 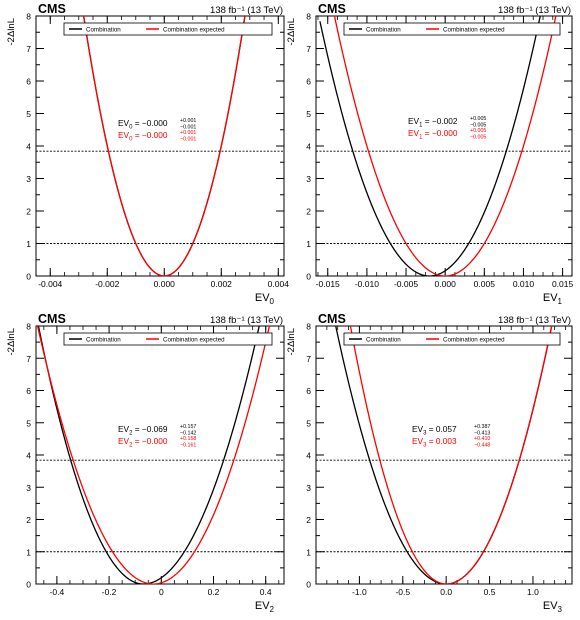 I want to click on x-tick-label: -1.0, so click(x=359, y=592).